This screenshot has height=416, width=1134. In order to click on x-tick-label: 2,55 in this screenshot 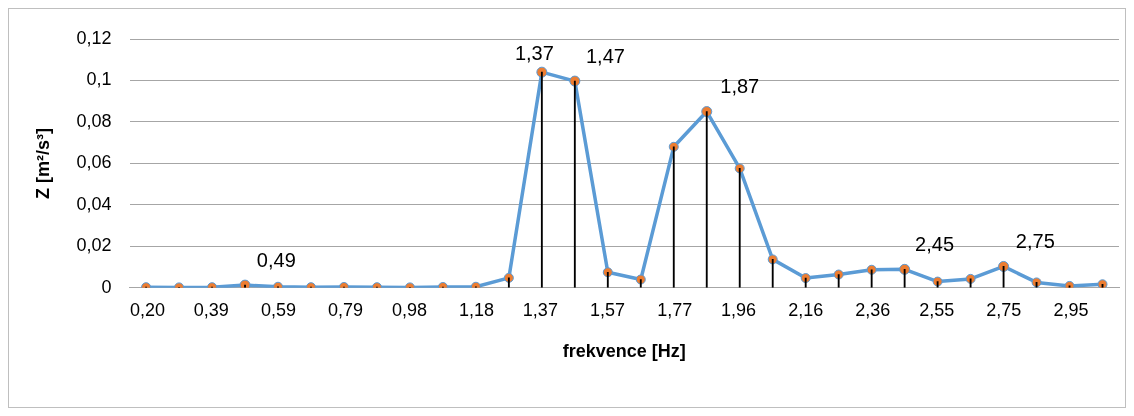, I will do `click(937, 309)`.